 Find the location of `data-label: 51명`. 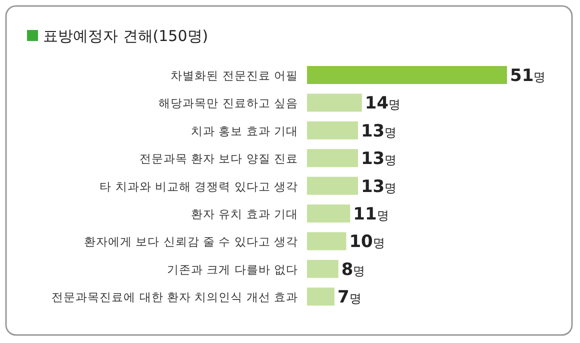

data-label: 51명 is located at coordinates (528, 76).